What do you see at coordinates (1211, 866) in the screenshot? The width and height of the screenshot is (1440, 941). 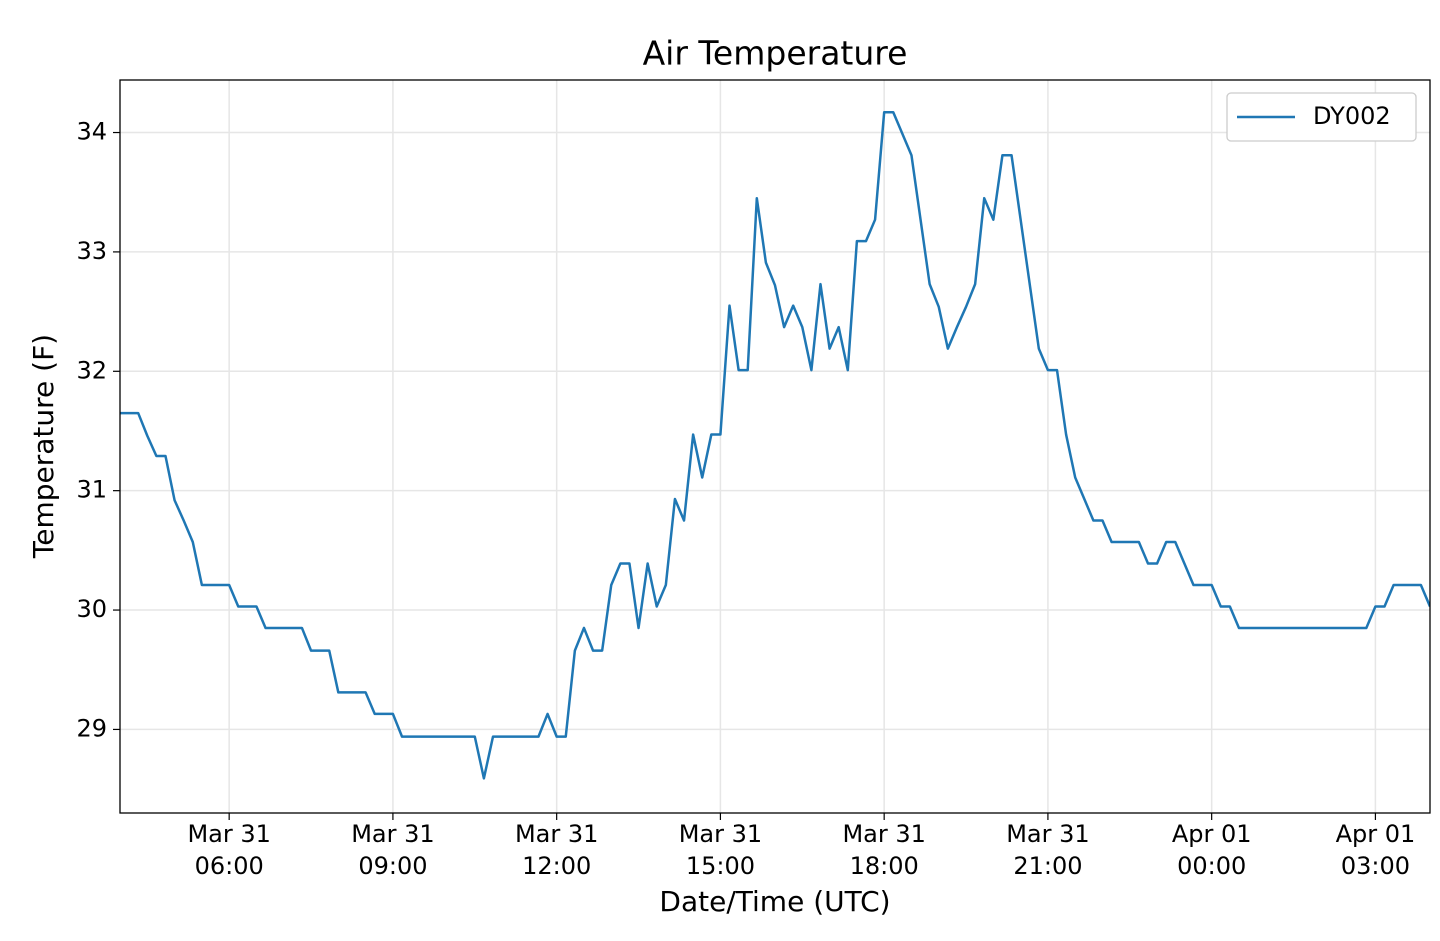 I see `x-tick-label-line: 00:00` at bounding box center [1211, 866].